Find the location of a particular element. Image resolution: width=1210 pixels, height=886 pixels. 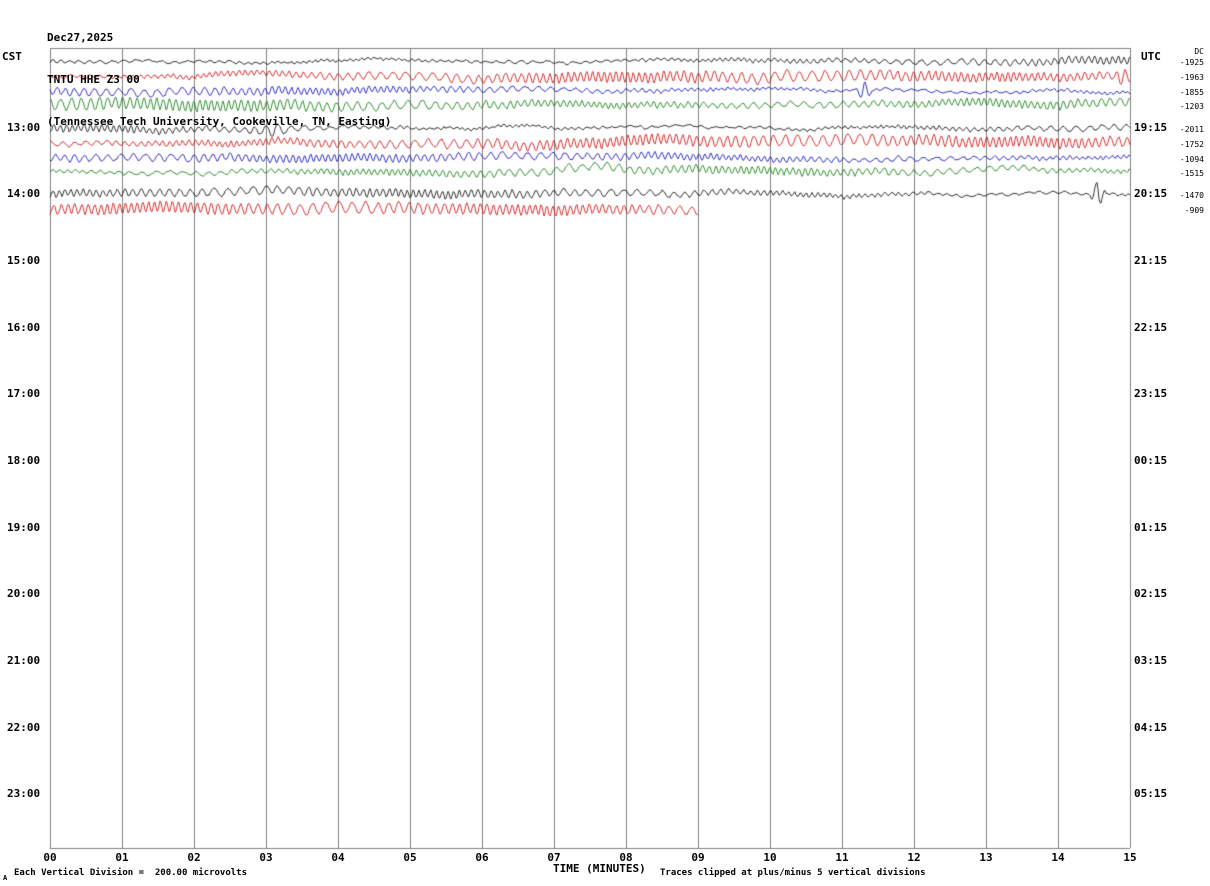

x-tick-label: 05 is located at coordinates (410, 857).